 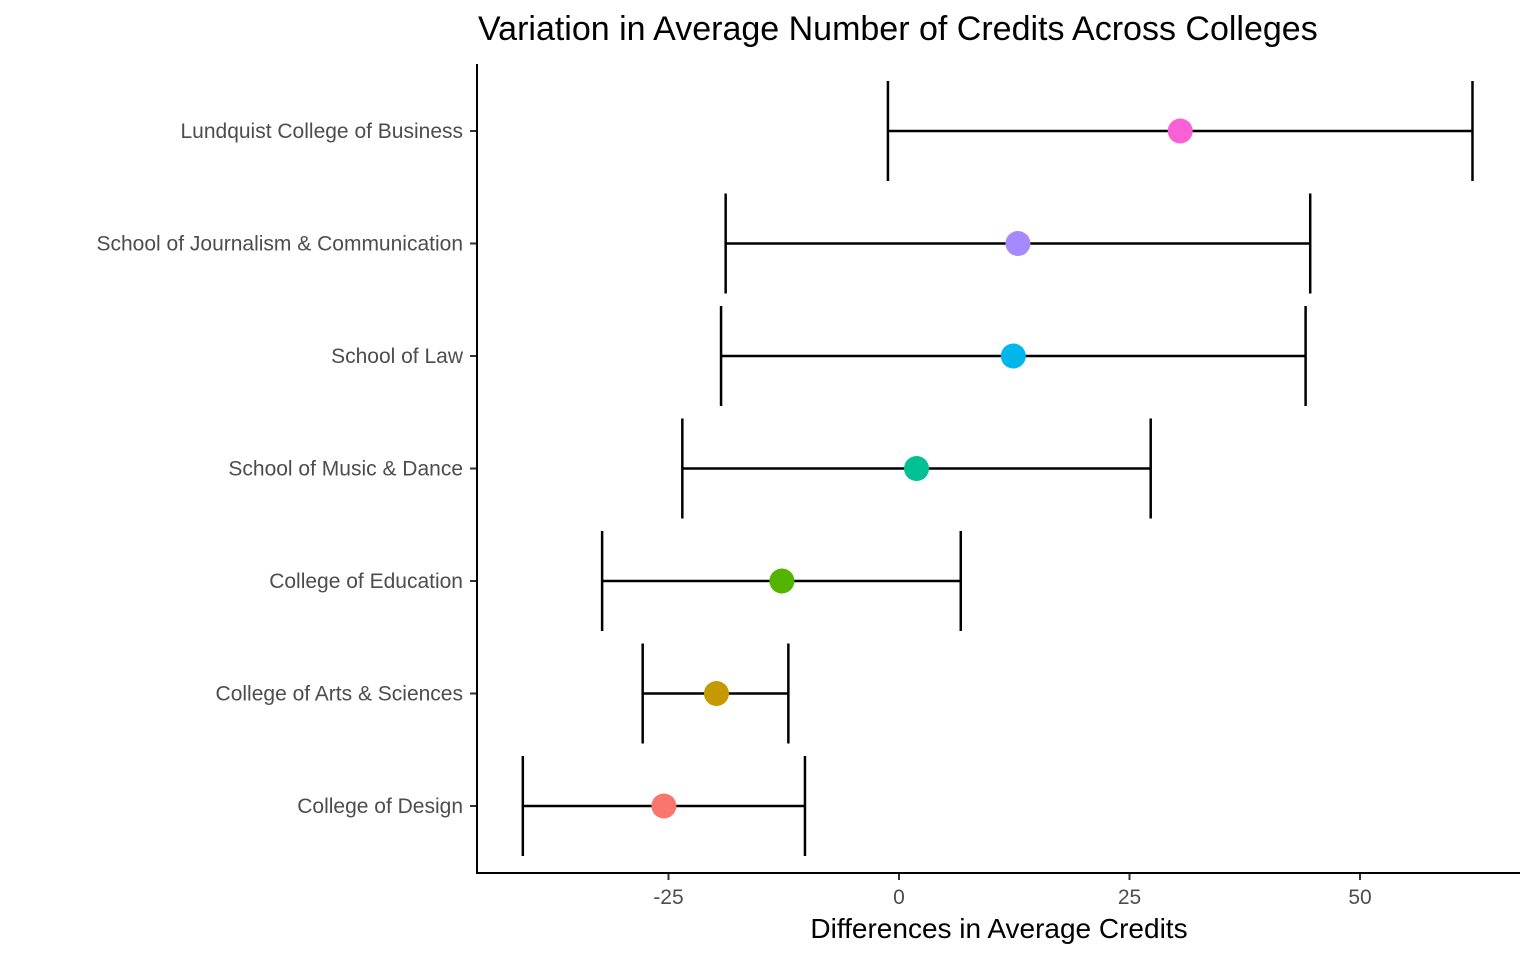 What do you see at coordinates (366, 581) in the screenshot?
I see `y-tick-label: College of Education` at bounding box center [366, 581].